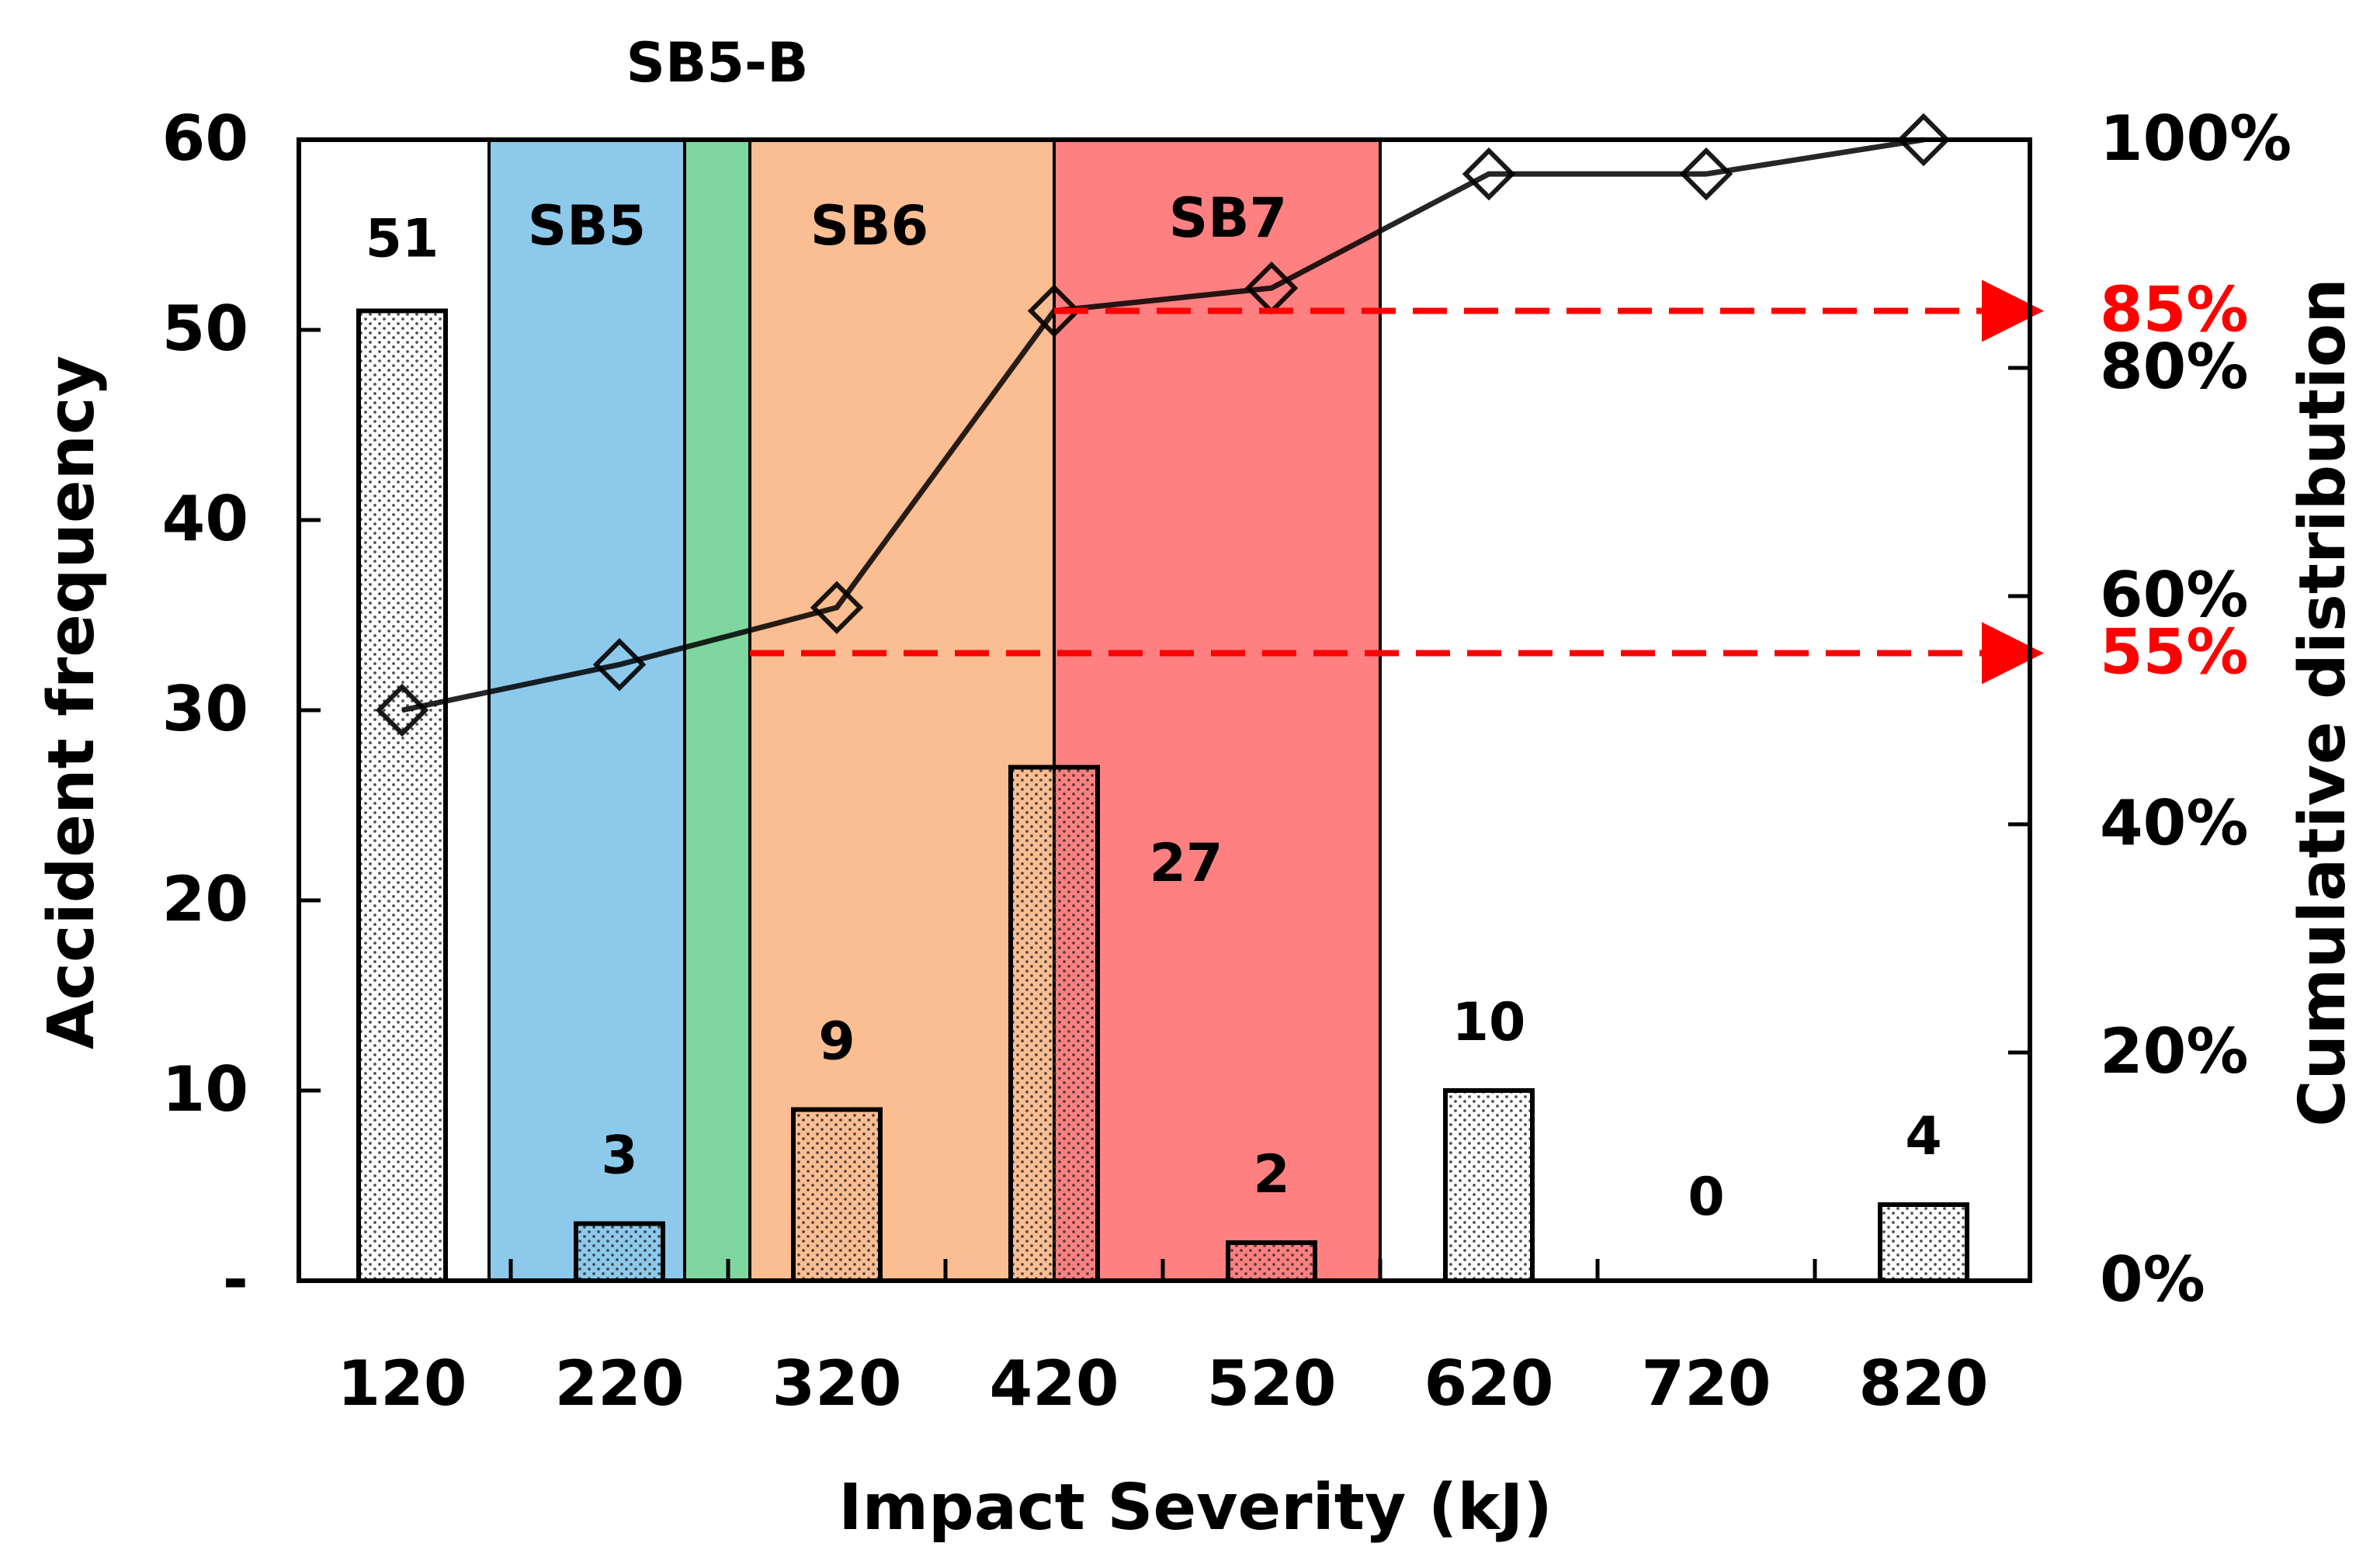 Image resolution: width=2380 pixels, height=1564 pixels. Describe the element at coordinates (402, 1384) in the screenshot. I see `x-axis-tick-label: 120` at that location.